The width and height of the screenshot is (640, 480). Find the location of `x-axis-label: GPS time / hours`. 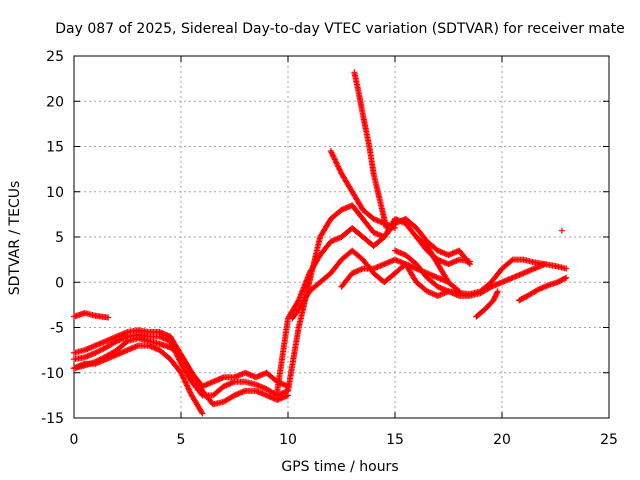

x-axis-label: GPS time / hours is located at coordinates (339, 467).